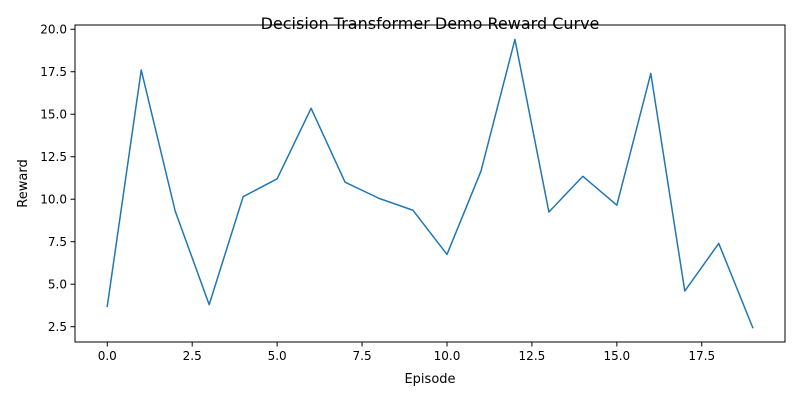 This screenshot has height=400, width=800. I want to click on chart-title: Decision Transformer Demo Reward Curve, so click(430, 23).